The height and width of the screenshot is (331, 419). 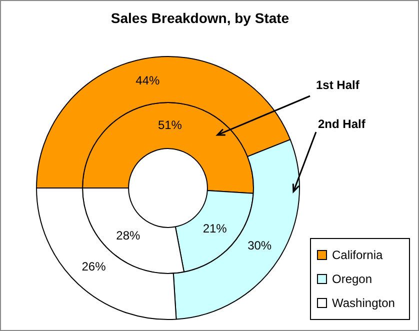 What do you see at coordinates (128, 235) in the screenshot?
I see `data-label: 28%` at bounding box center [128, 235].